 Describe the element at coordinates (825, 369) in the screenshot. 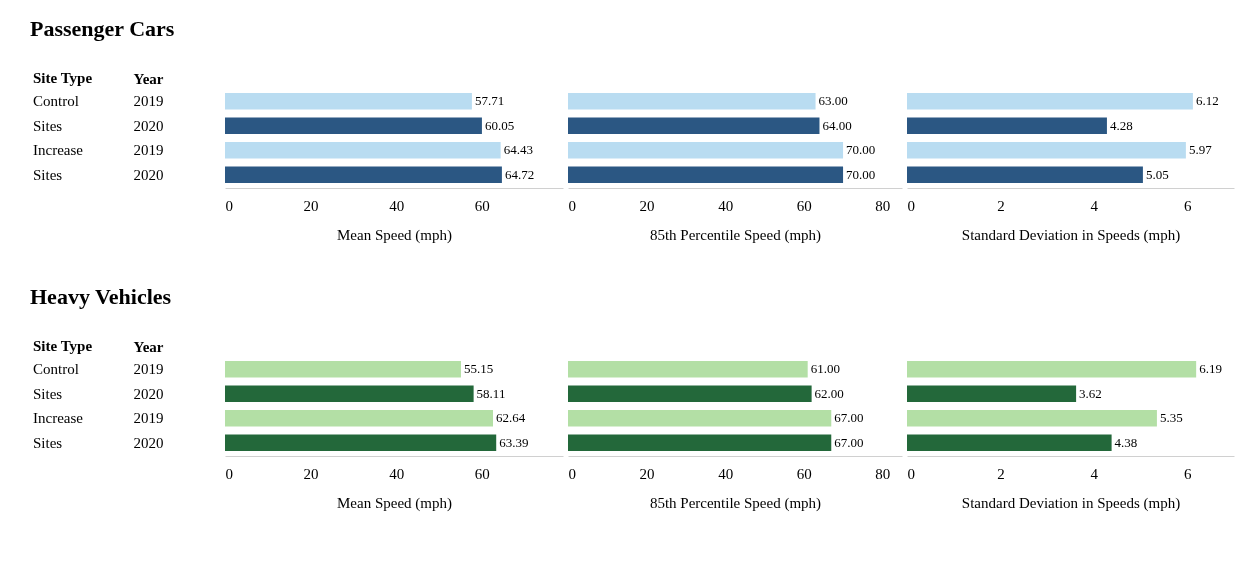

I see `data-label: 61.00` at that location.